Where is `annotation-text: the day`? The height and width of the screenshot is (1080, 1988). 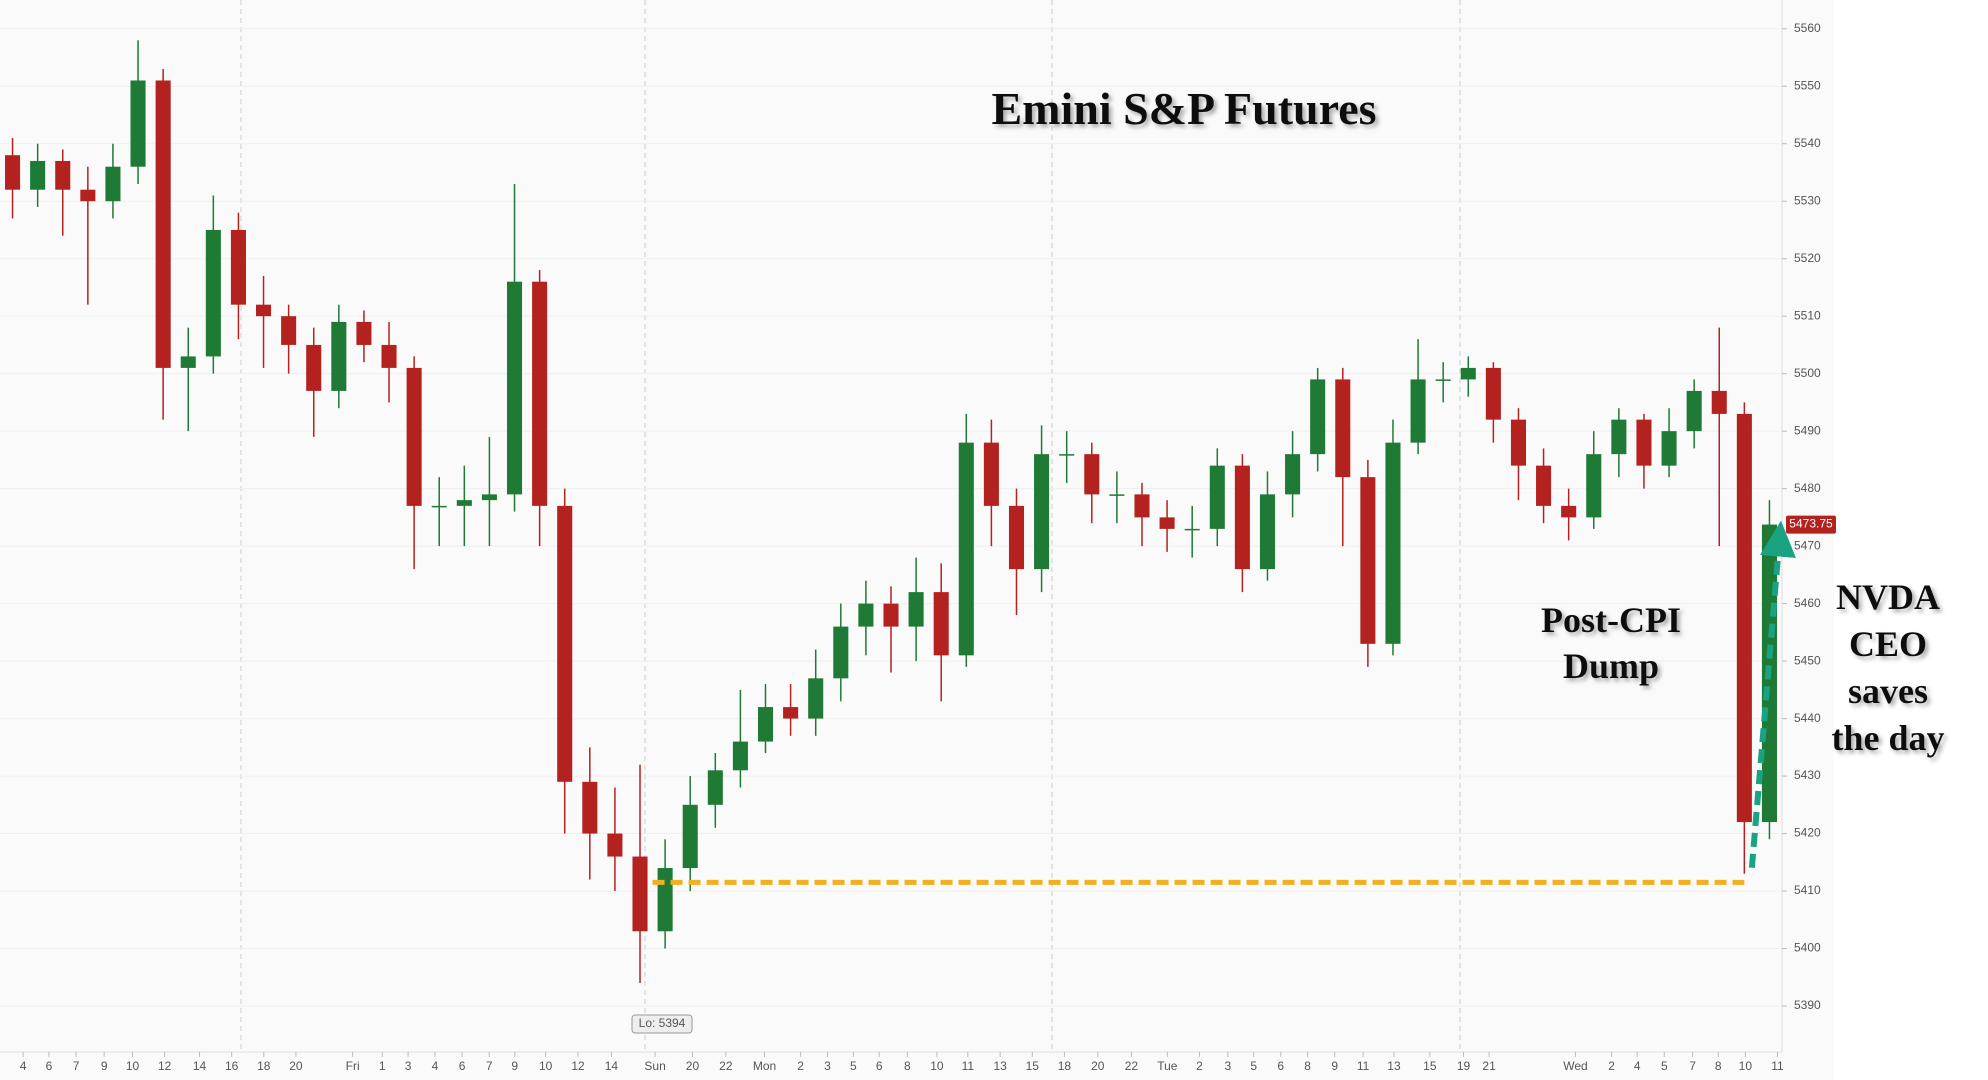 annotation-text: the day is located at coordinates (1887, 738).